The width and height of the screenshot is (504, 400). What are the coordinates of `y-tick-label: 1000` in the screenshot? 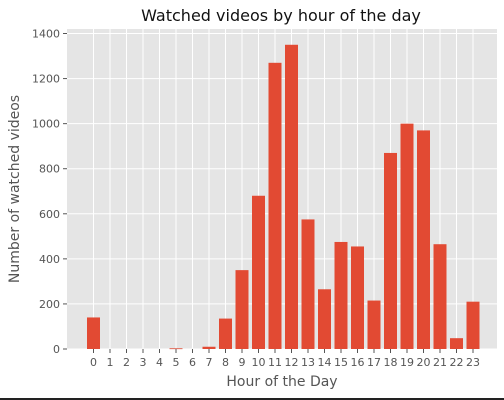 It's located at (46, 124).